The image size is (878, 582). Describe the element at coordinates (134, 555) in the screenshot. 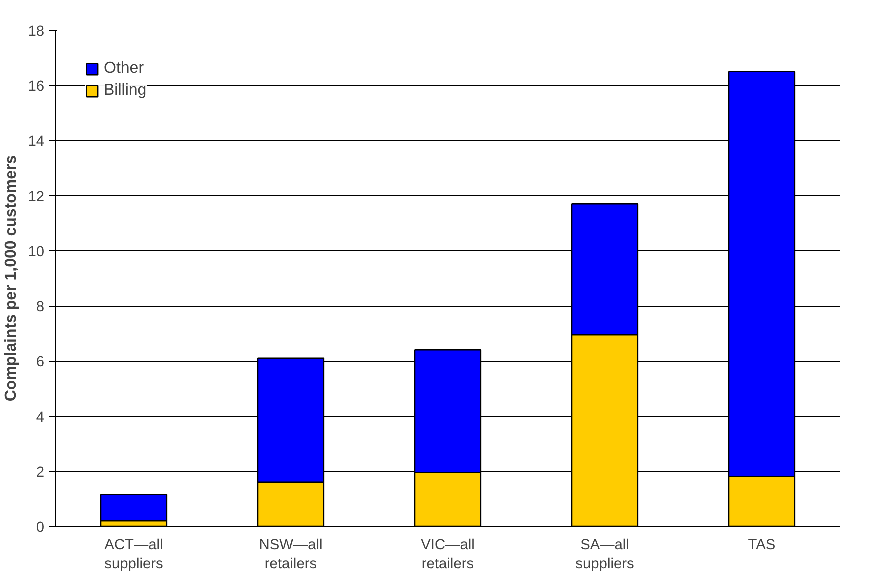

I see `x-tick-label: ACT—all suppliers` at that location.